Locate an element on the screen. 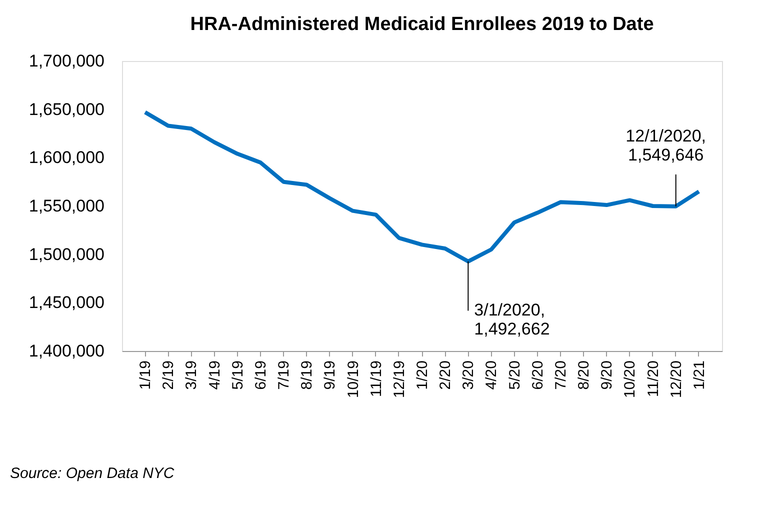 The image size is (773, 518). x-tick-label: 4/19 is located at coordinates (215, 375).